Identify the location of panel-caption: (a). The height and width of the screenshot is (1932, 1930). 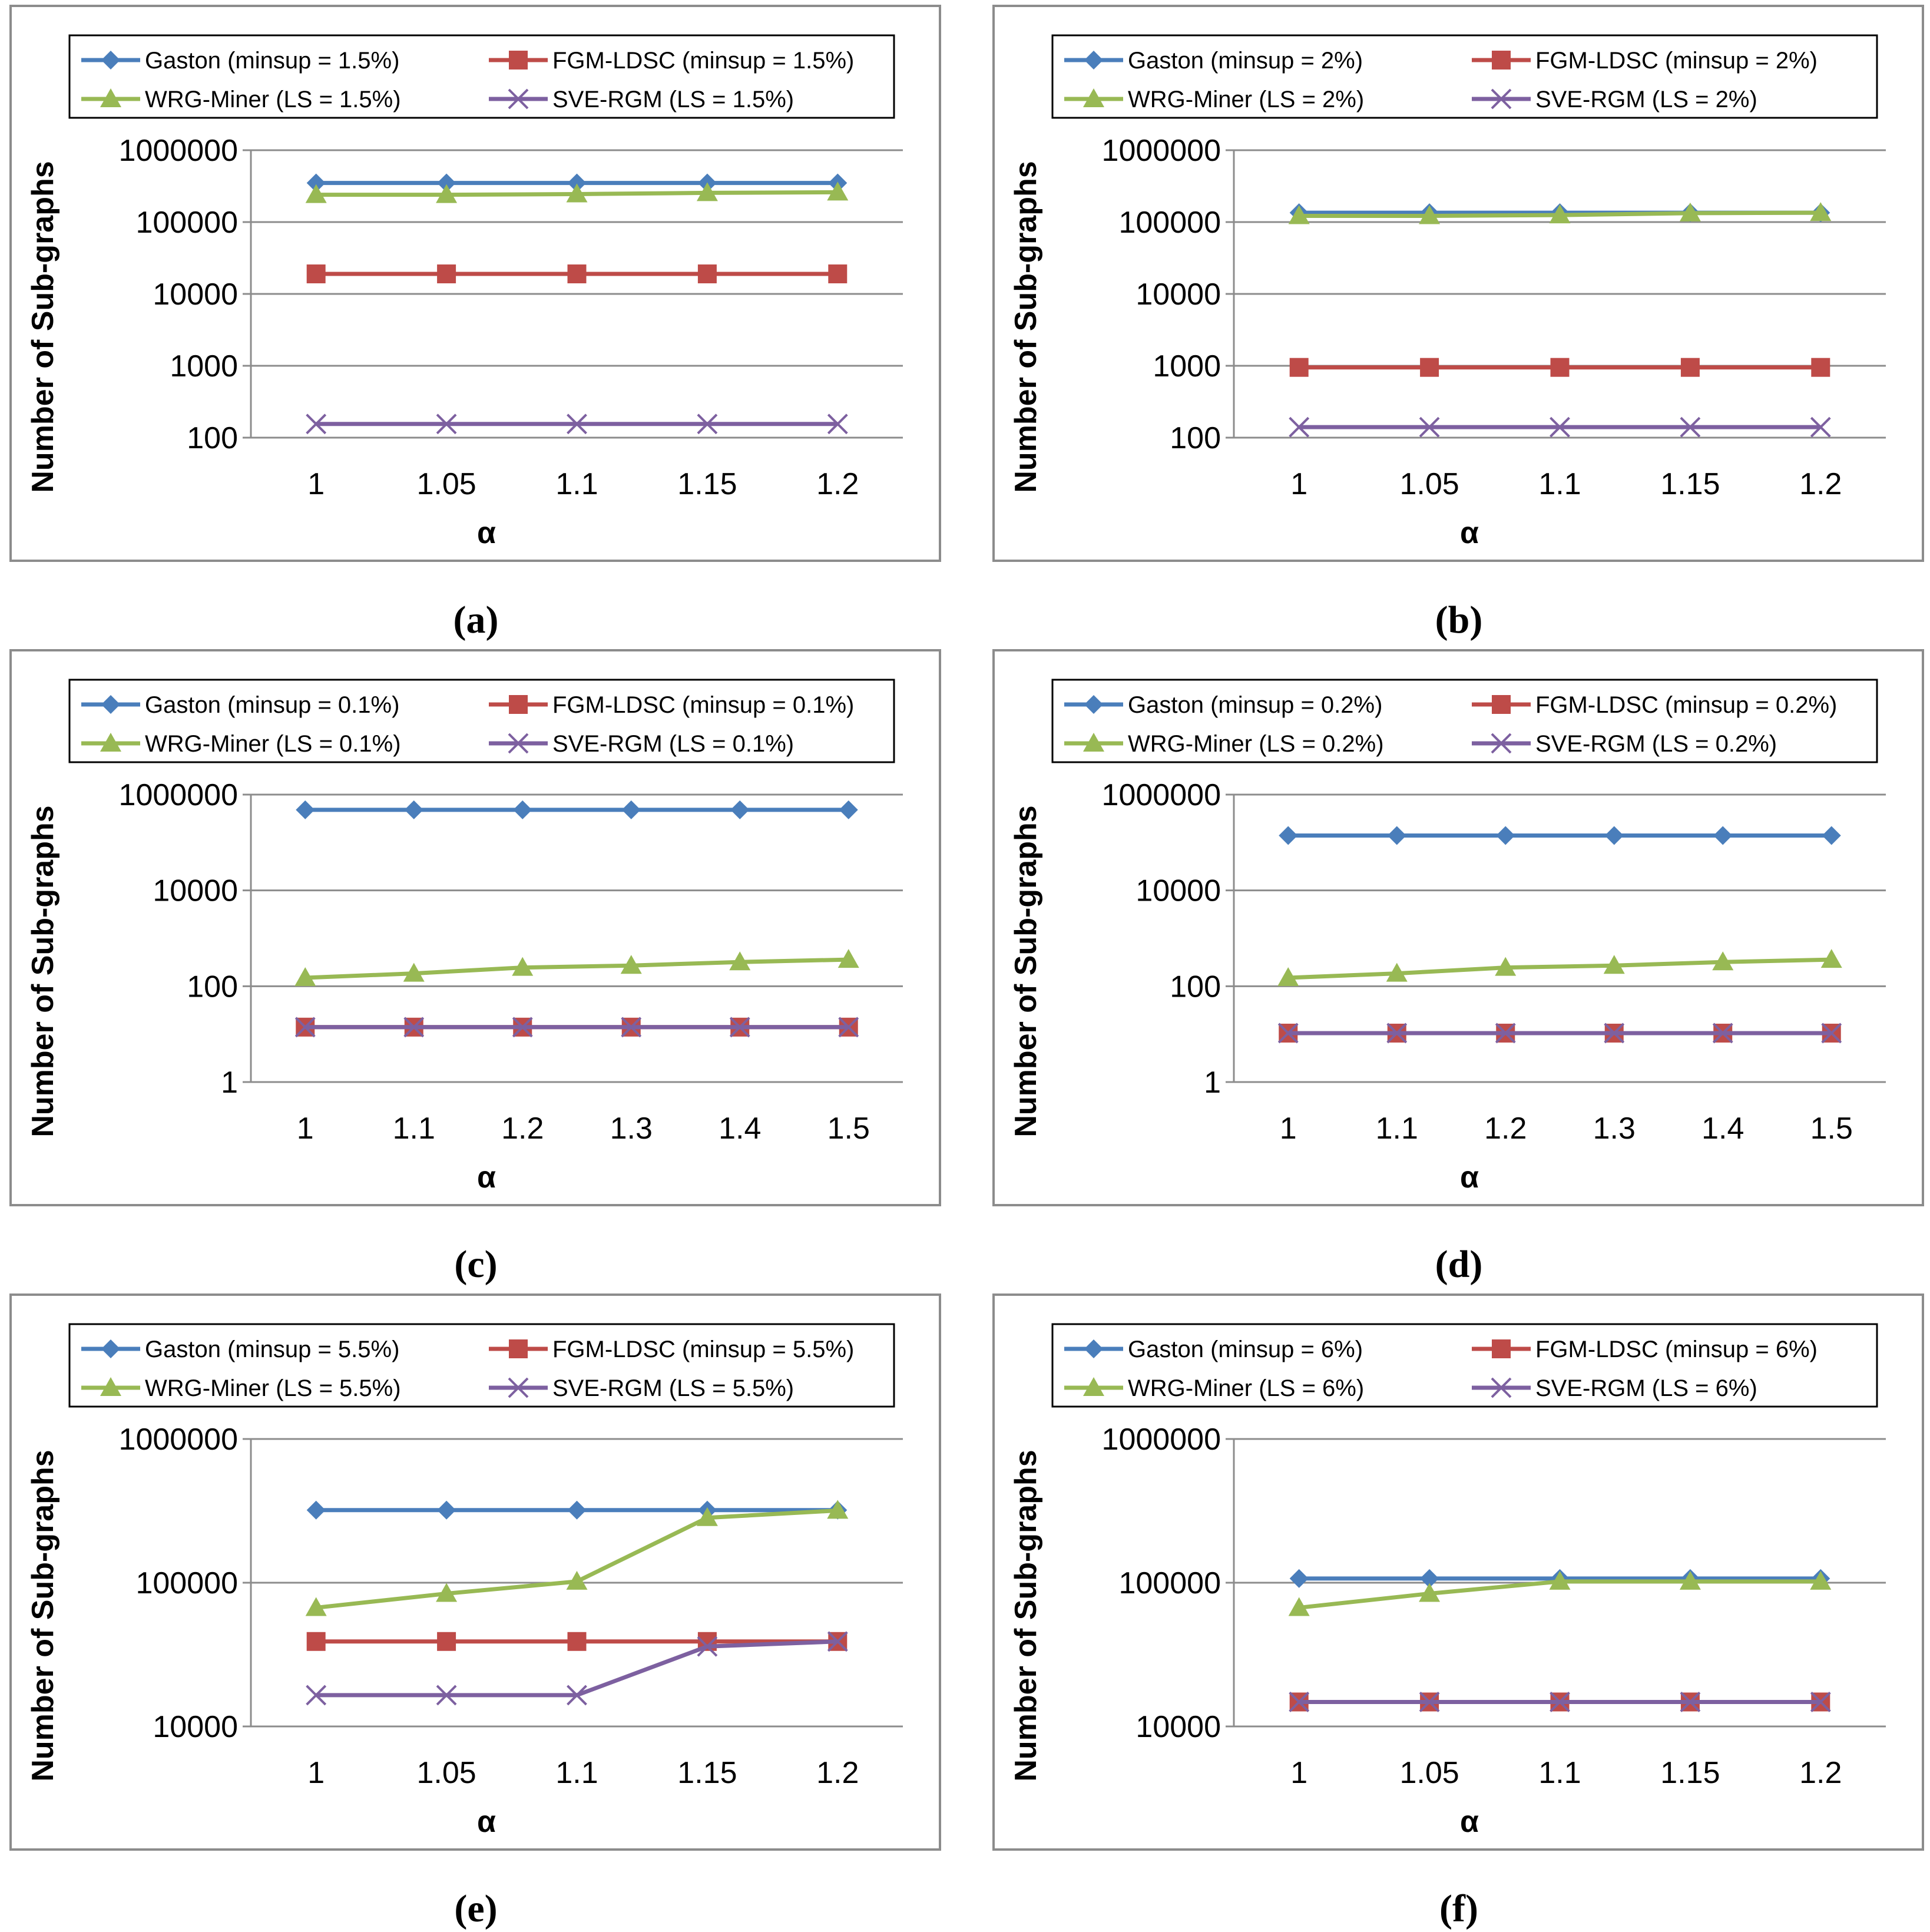
(476, 619).